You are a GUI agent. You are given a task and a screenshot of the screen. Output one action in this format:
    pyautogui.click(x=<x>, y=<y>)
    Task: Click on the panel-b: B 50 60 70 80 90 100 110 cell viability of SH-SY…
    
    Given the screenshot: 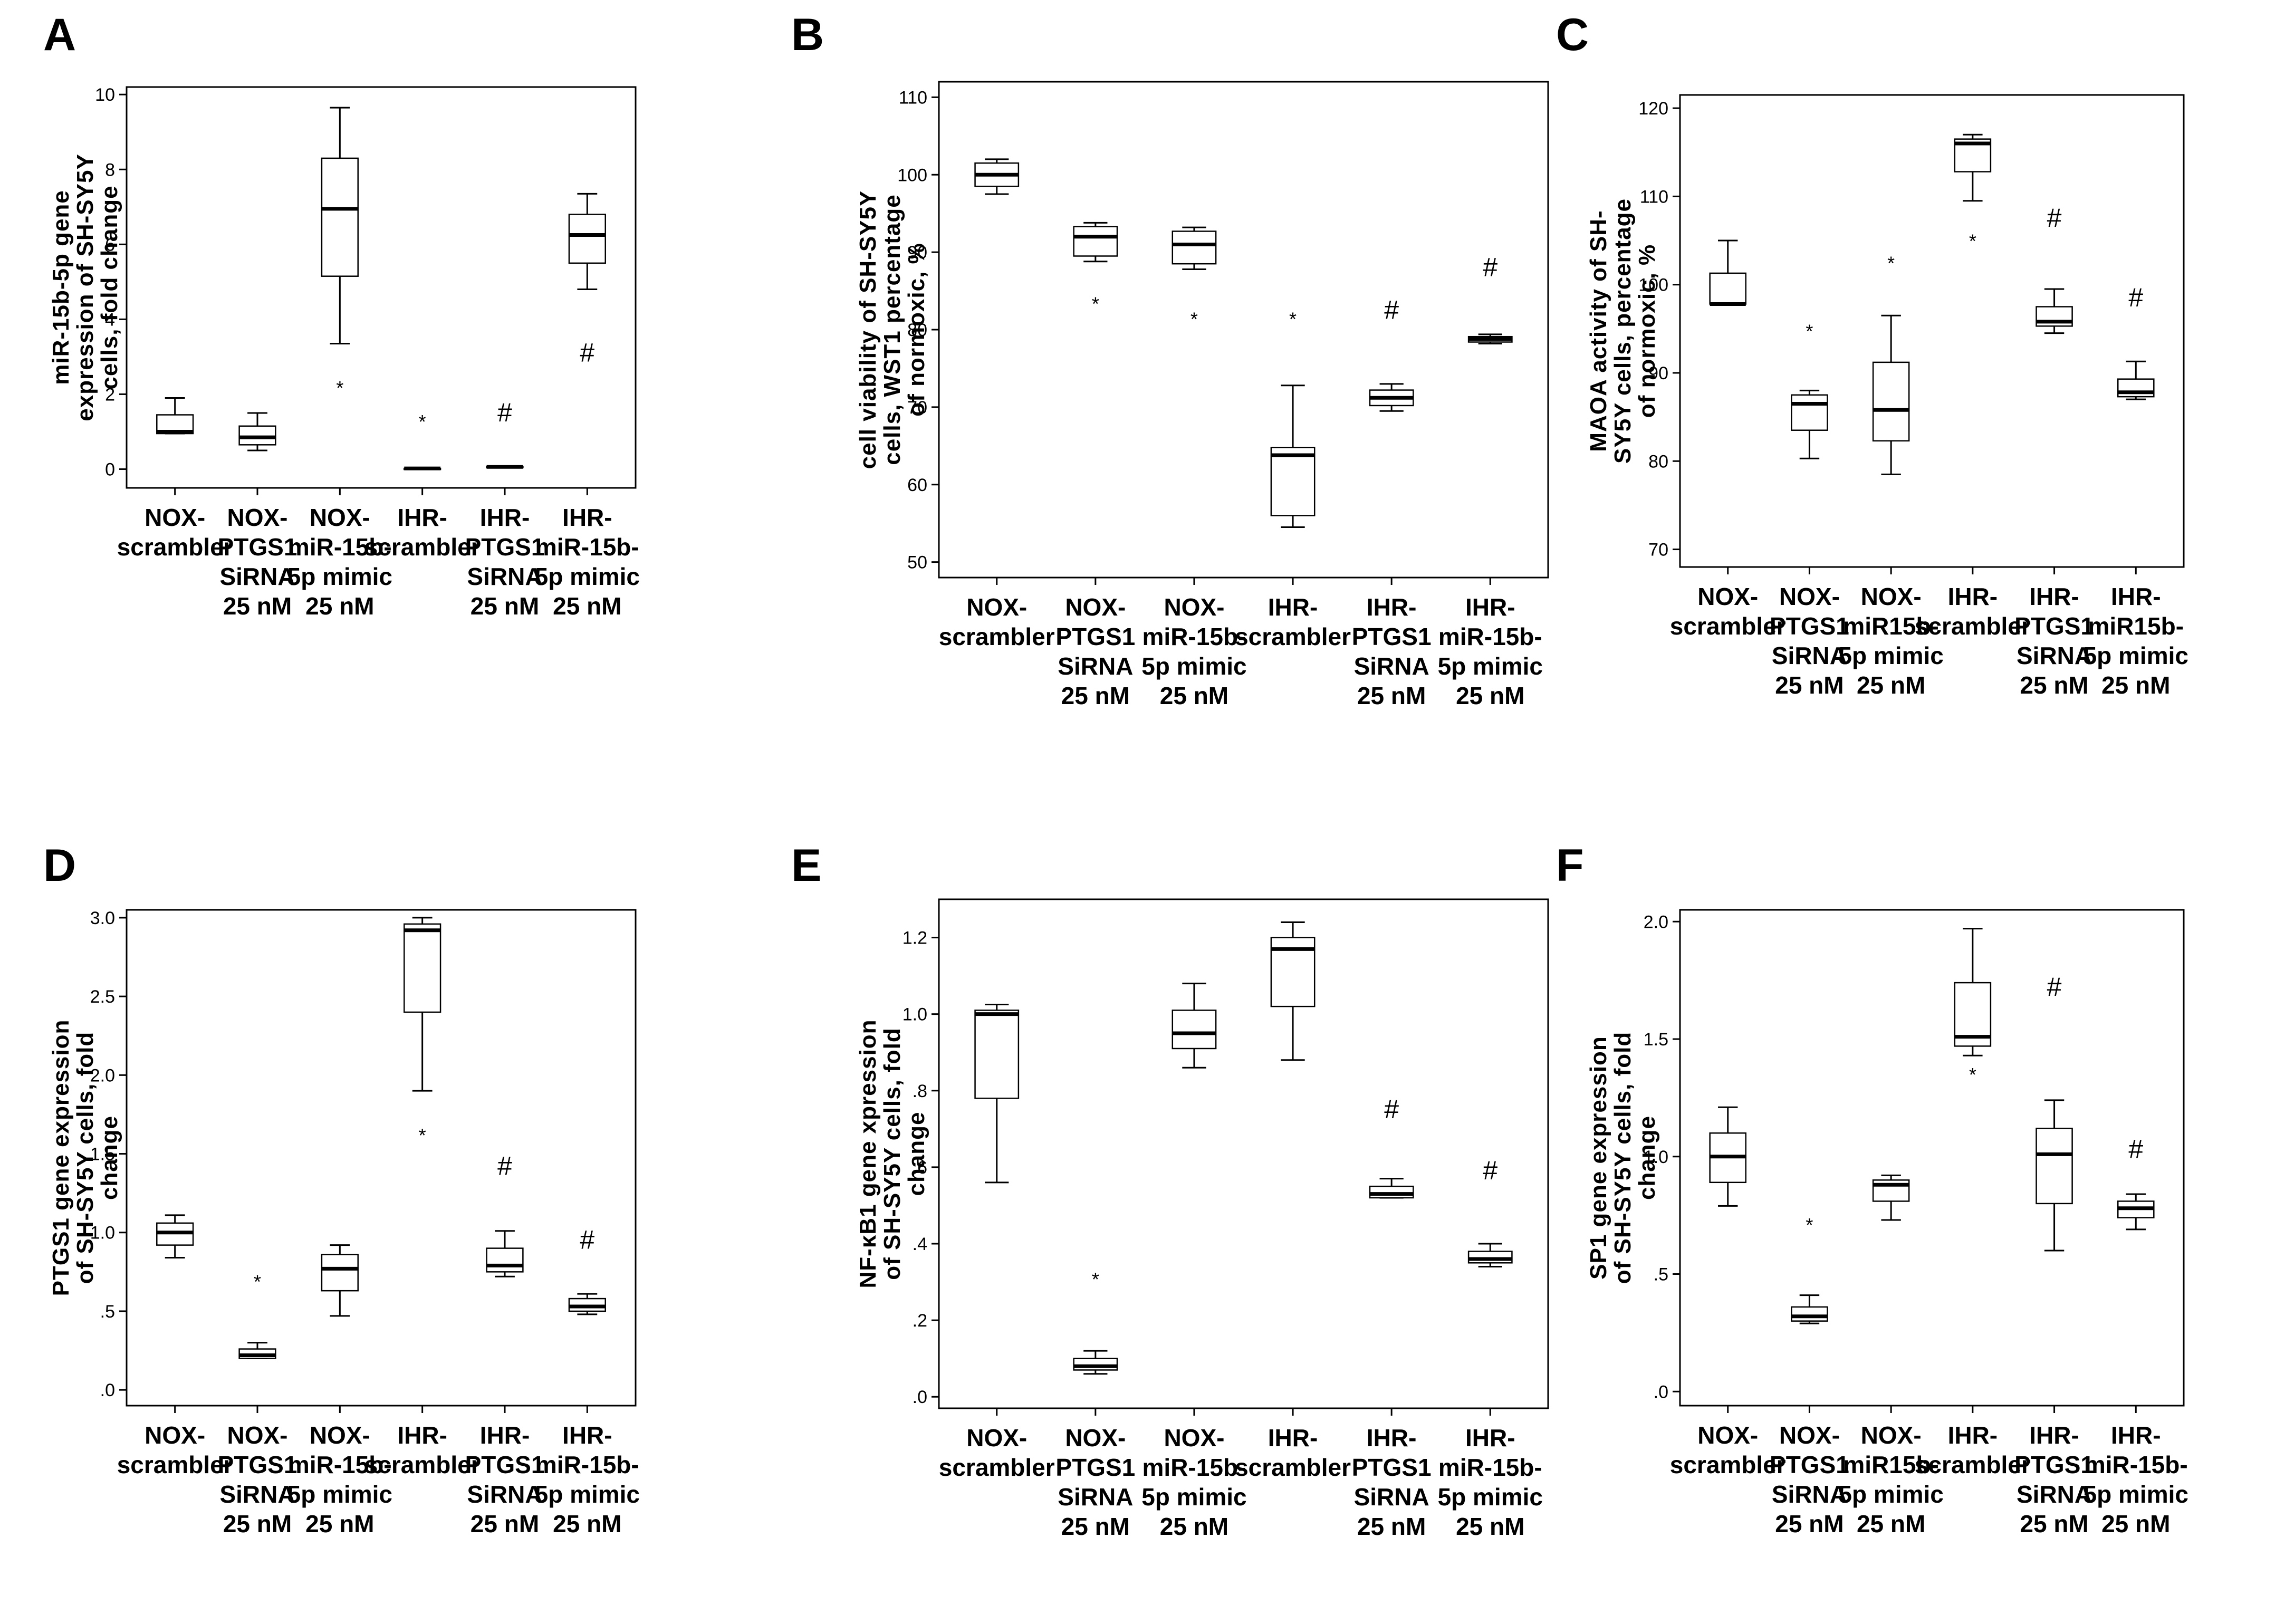 What is the action you would take?
    pyautogui.click(x=1170, y=359)
    